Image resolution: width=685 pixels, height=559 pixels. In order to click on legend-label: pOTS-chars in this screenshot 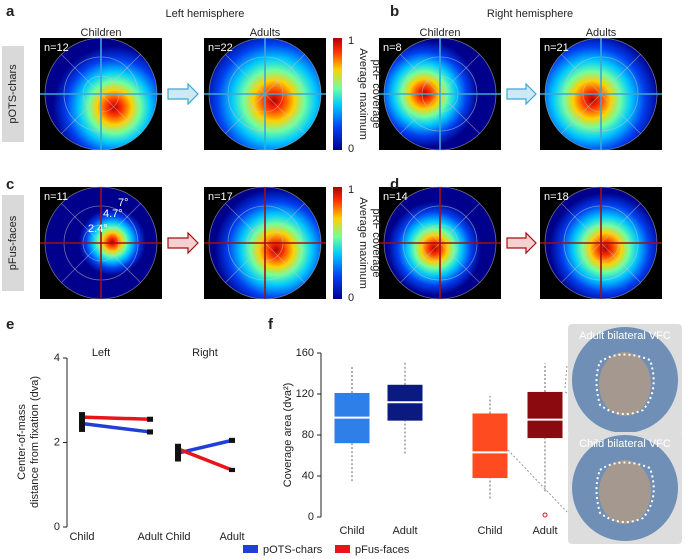, I will do `click(293, 550)`.